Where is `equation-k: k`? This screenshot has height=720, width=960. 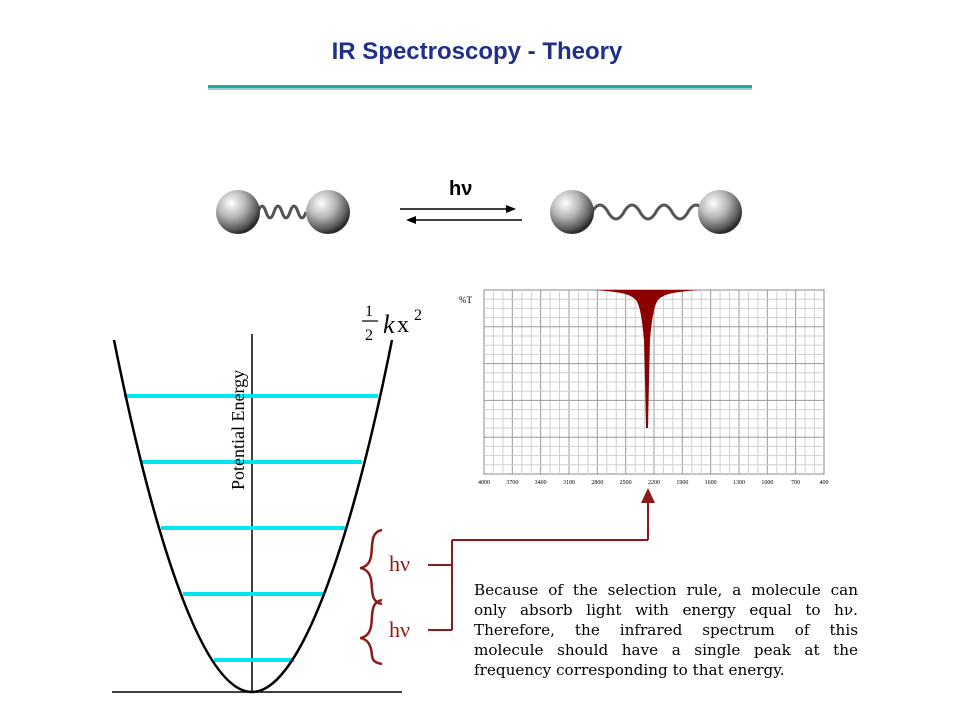
equation-k: k is located at coordinates (389, 324).